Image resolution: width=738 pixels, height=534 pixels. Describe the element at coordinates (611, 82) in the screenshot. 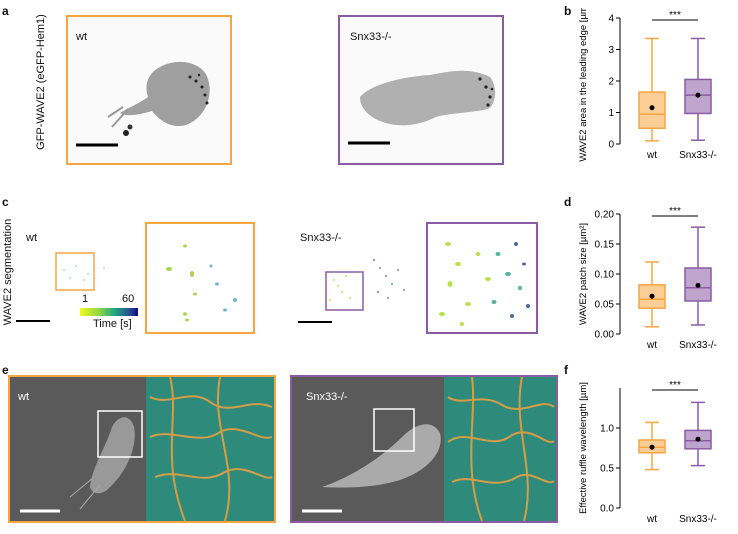

I see `y-tick-label: 2` at that location.